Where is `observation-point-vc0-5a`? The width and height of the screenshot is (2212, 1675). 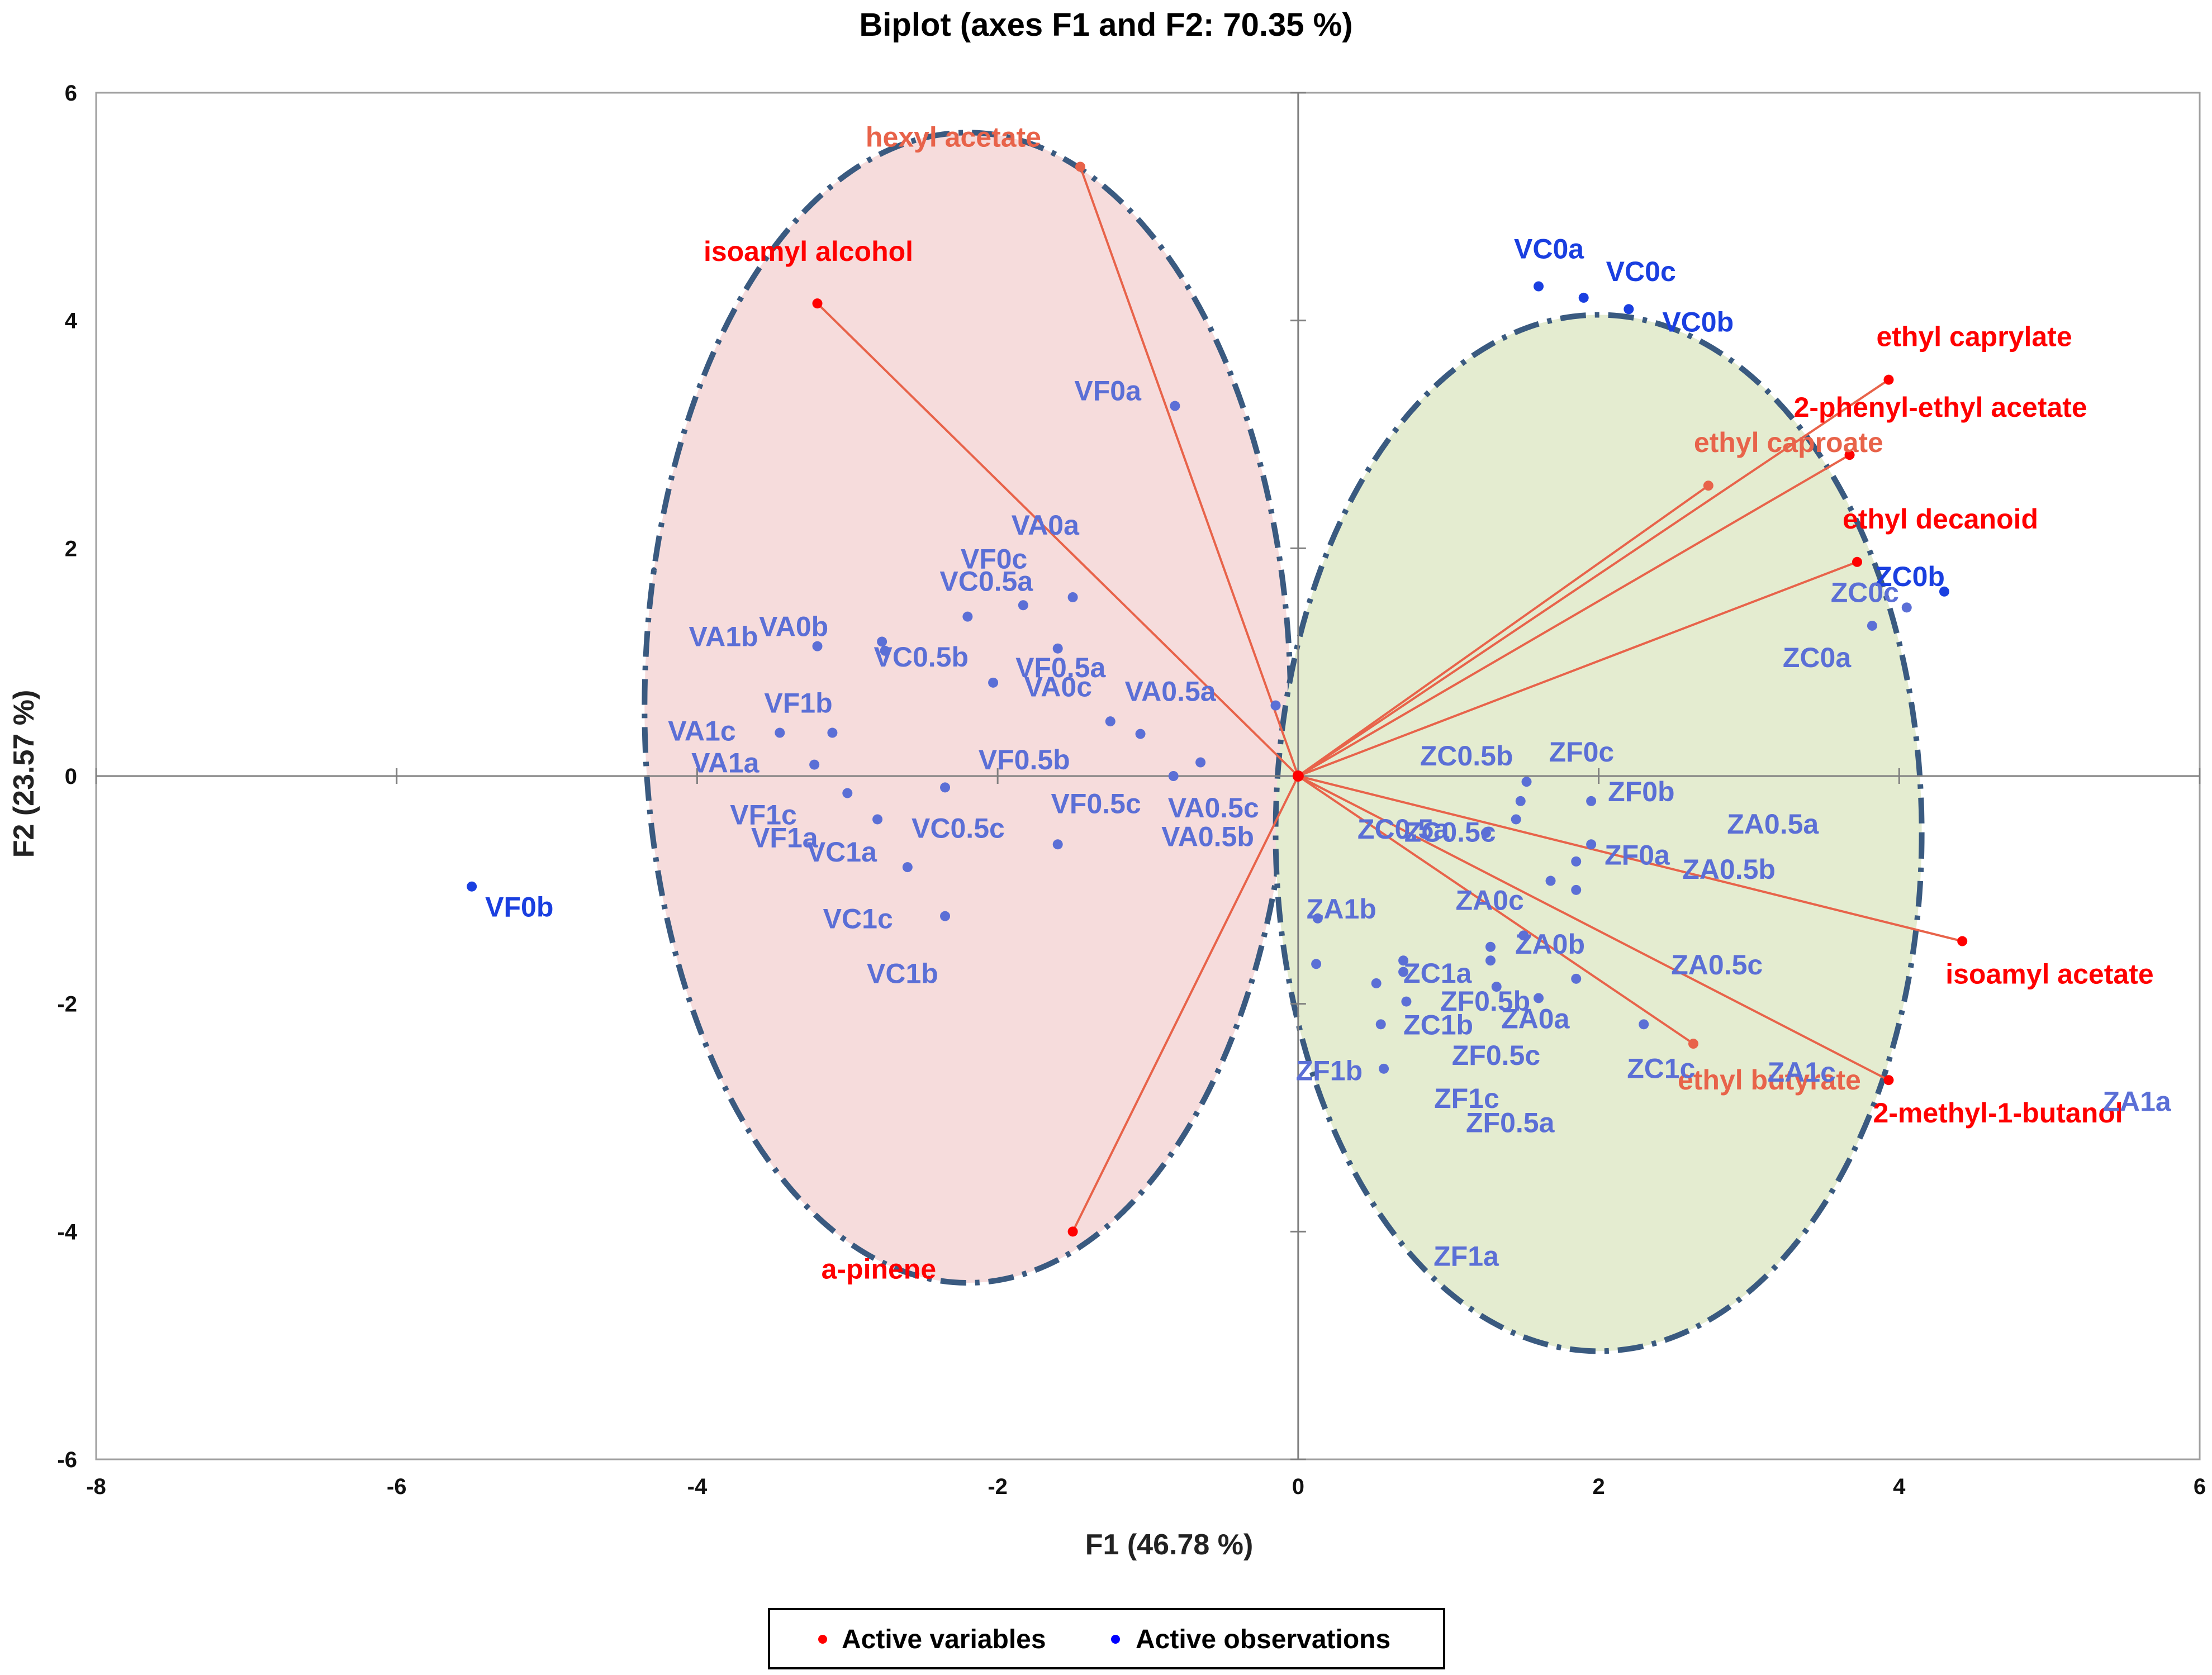 observation-point-vc0-5a is located at coordinates (967, 616).